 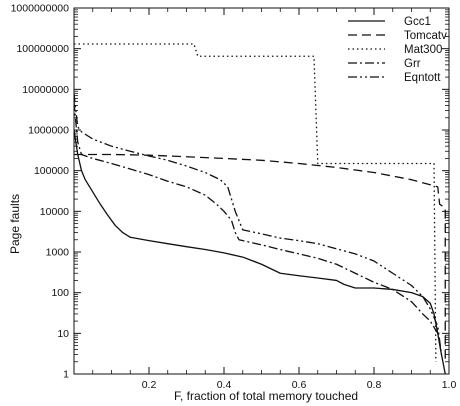 I want to click on legend-label-eqntott: Eqntott, so click(x=422, y=78).